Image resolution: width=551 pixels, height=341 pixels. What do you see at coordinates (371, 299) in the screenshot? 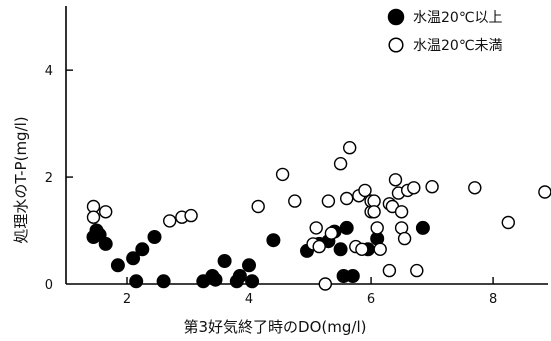
I see `x-tick-label: 6` at bounding box center [371, 299].